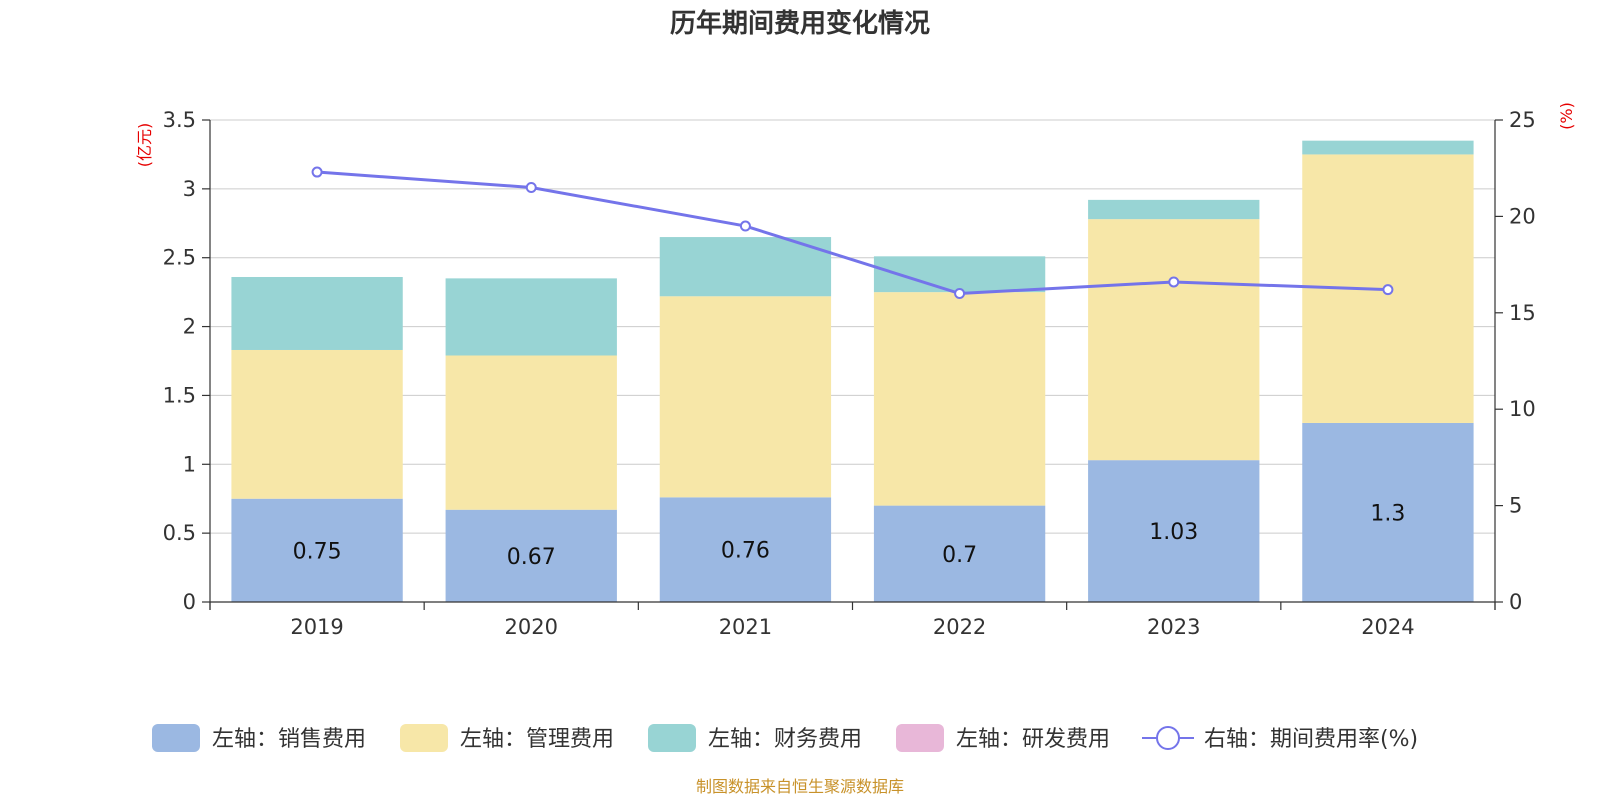  I want to click on left-axis-tick-label: 0, so click(189, 602).